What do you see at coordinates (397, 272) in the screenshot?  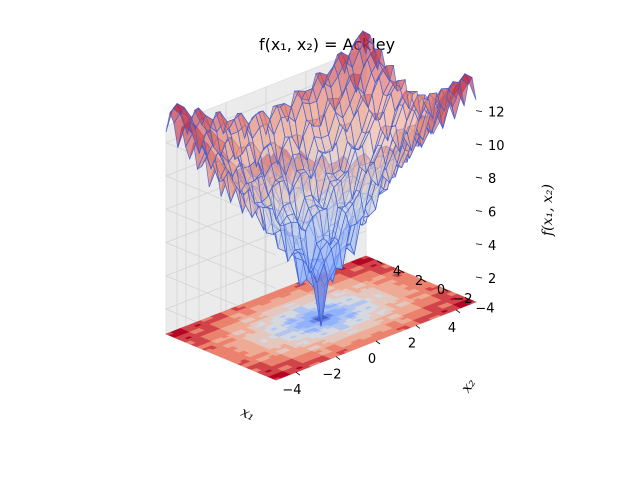 I see `y-tick-label: 4` at bounding box center [397, 272].